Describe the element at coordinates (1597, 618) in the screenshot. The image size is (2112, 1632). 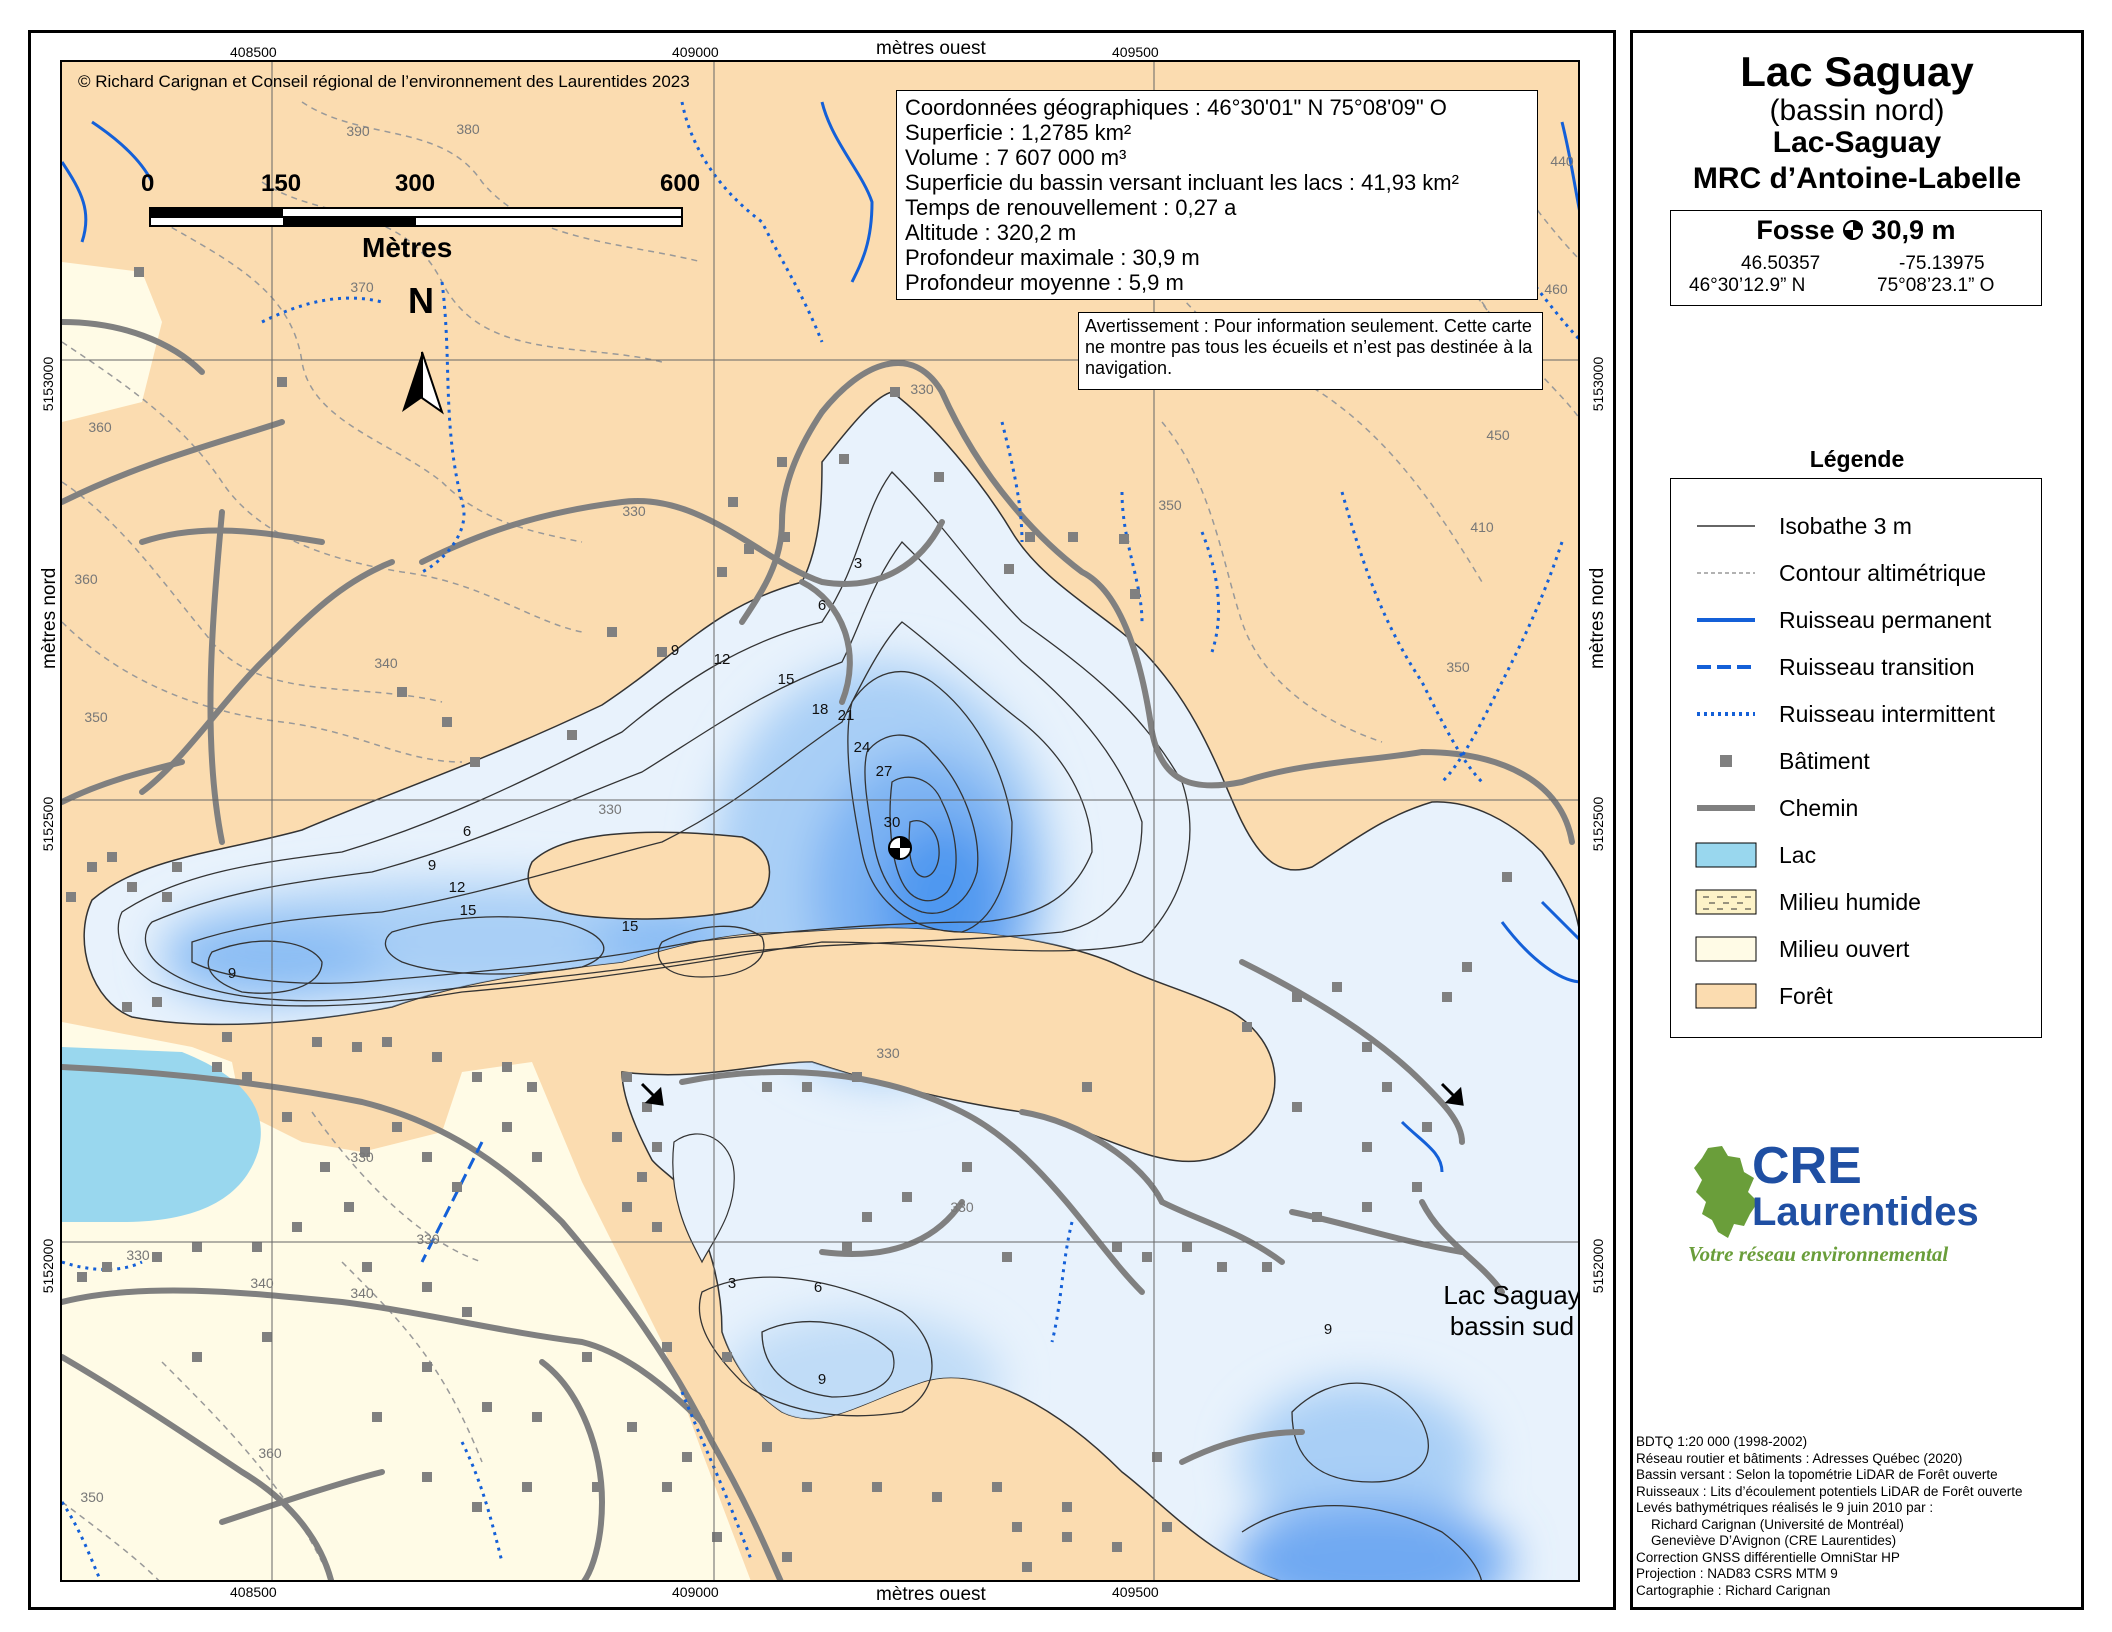
I see `axis-title-right: mètres nord` at that location.